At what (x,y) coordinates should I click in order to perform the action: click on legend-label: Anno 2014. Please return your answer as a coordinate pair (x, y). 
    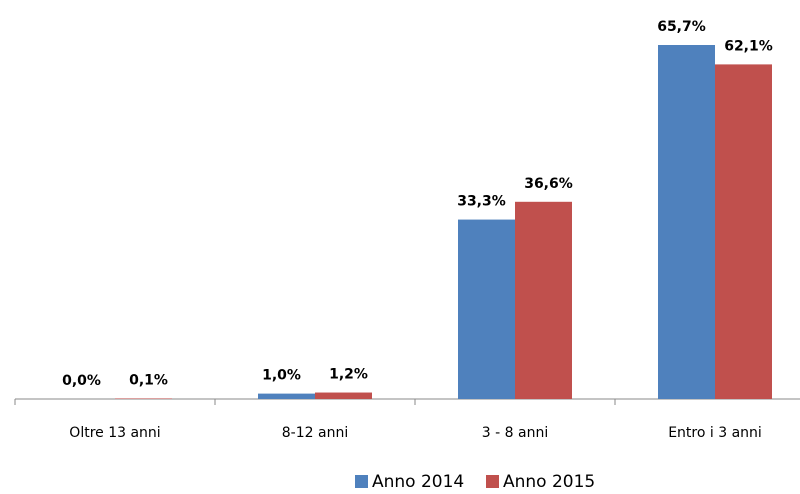
    Looking at the image, I should click on (418, 482).